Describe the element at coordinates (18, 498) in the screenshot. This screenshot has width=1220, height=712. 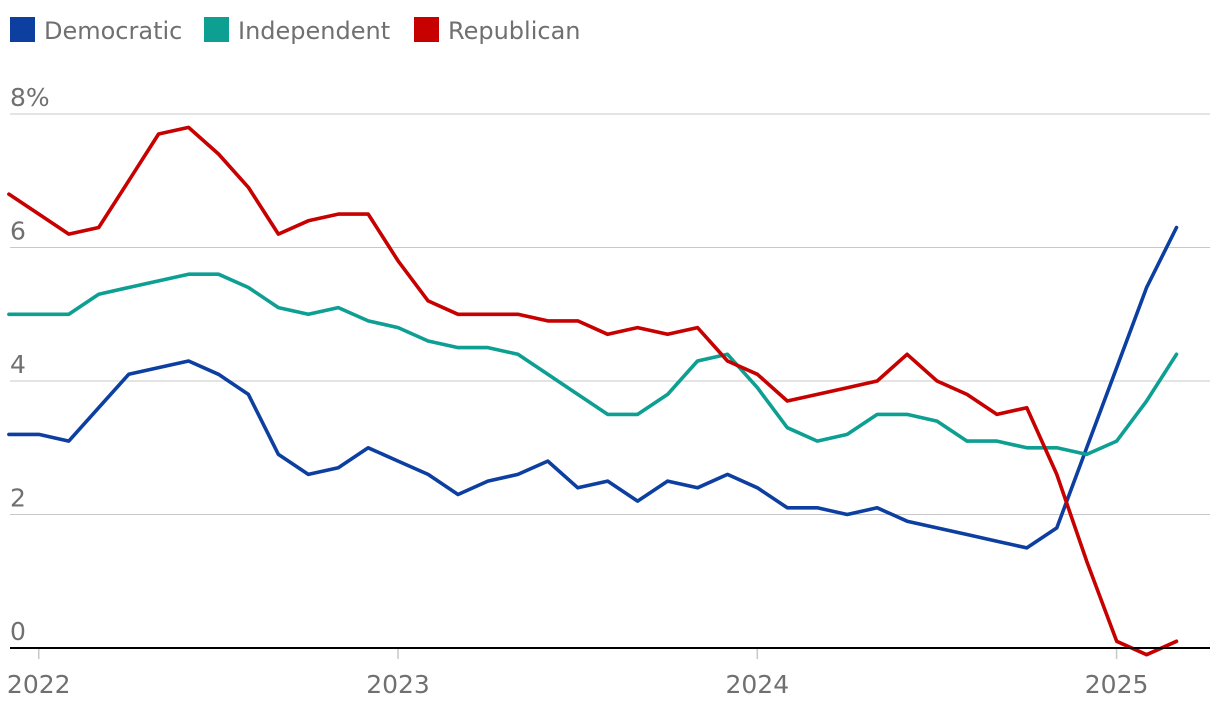
I see `y-tick-label-2: 2` at that location.